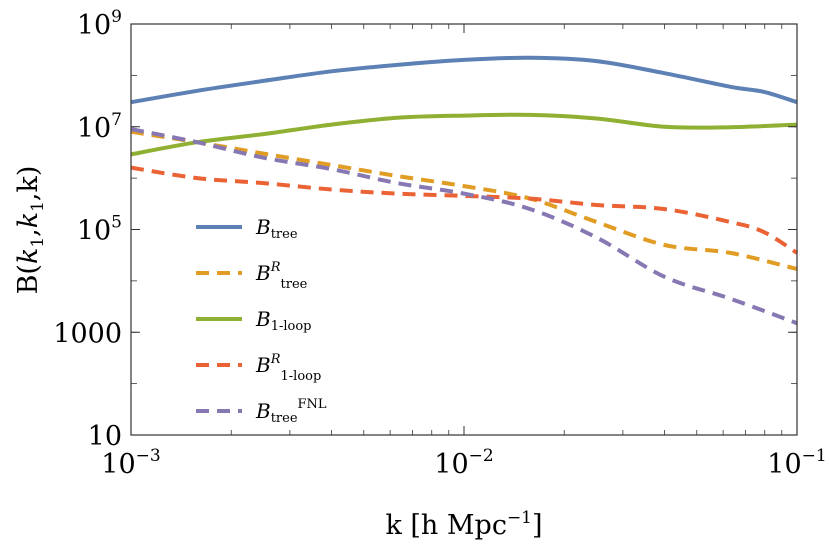 The width and height of the screenshot is (830, 549). Describe the element at coordinates (281, 276) in the screenshot. I see `legend-label-b-r-tree: BRtree` at that location.